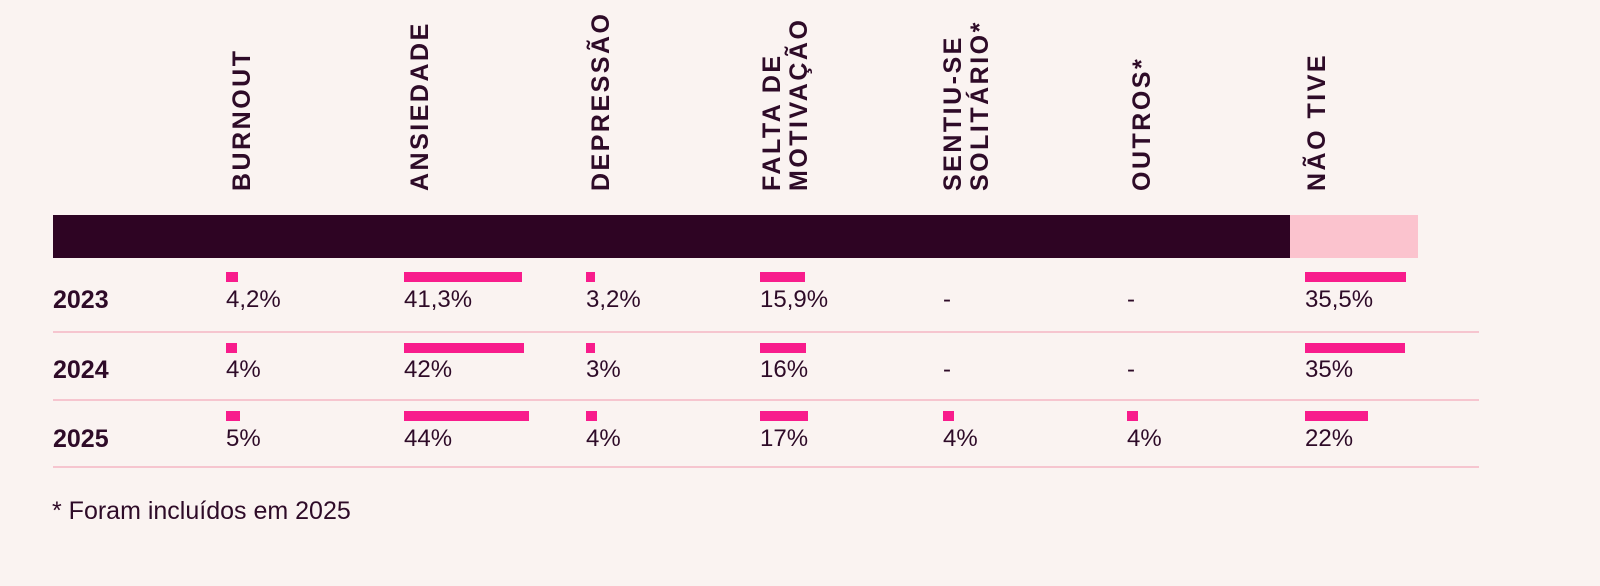 Image resolution: width=1600 pixels, height=586 pixels. I want to click on value-2023-falta: 15,9%, so click(794, 299).